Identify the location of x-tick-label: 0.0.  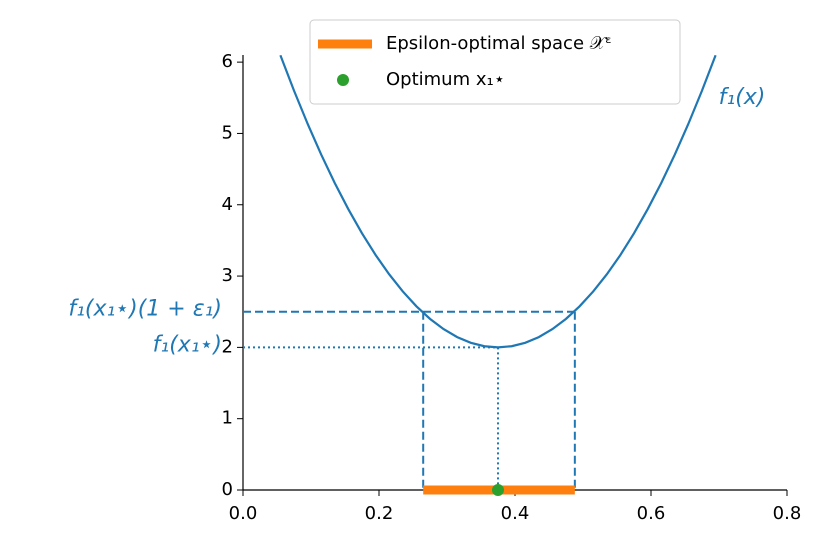
(243, 513).